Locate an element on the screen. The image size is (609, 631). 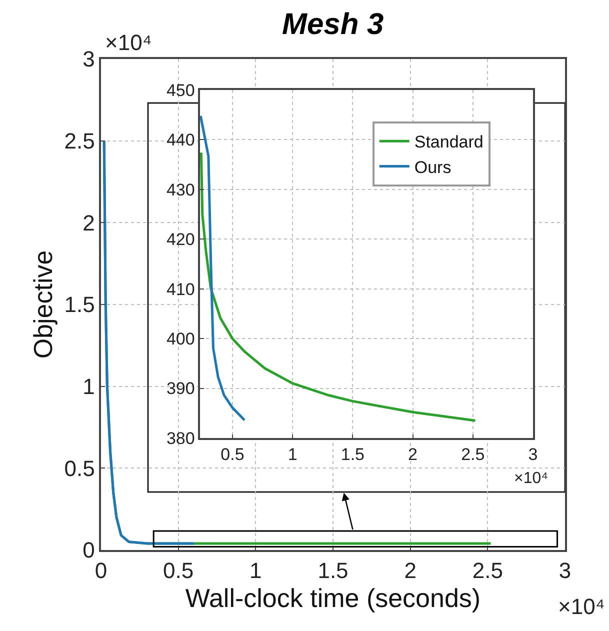
y-tick-label: 450 is located at coordinates (180, 90).